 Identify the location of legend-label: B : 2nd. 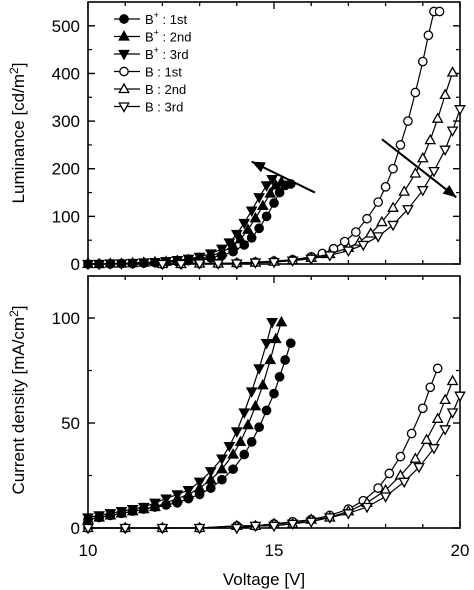
(165, 89).